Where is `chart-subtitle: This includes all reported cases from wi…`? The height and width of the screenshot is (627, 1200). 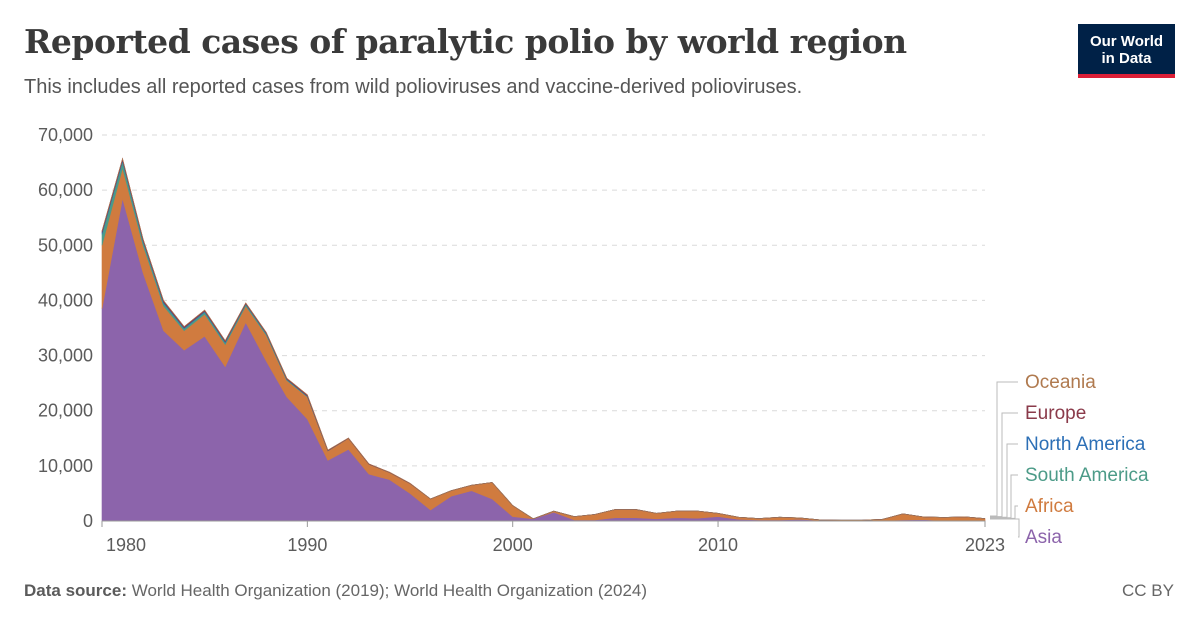 chart-subtitle: This includes all reported cases from wi… is located at coordinates (413, 87).